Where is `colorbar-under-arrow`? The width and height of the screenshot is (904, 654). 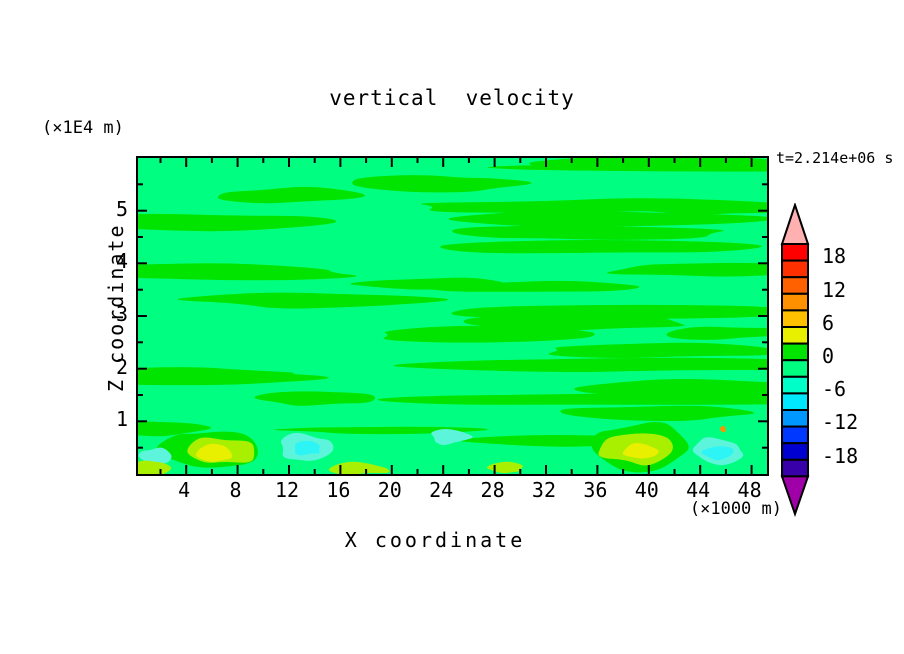 colorbar-under-arrow is located at coordinates (795, 496).